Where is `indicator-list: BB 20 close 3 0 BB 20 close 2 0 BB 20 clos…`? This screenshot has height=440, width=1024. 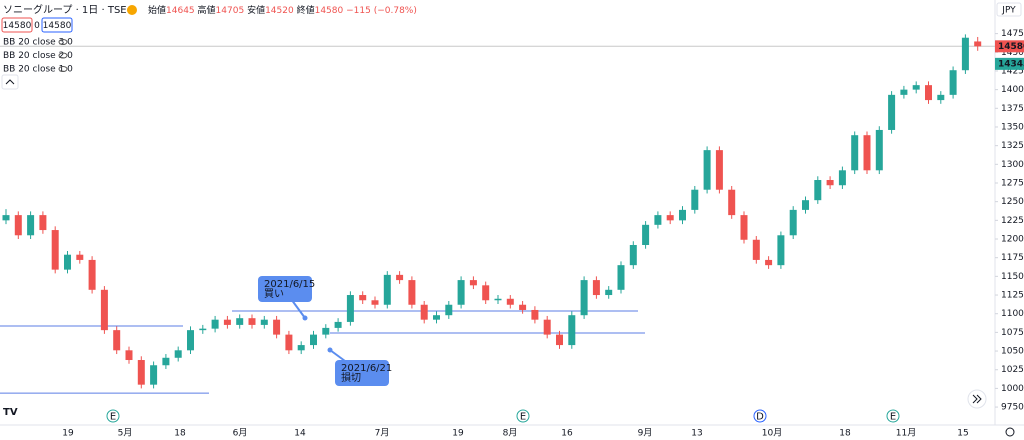 indicator-list: BB 20 close 3 0 BB 20 close 2 0 BB 20 clos… is located at coordinates (38, 56).